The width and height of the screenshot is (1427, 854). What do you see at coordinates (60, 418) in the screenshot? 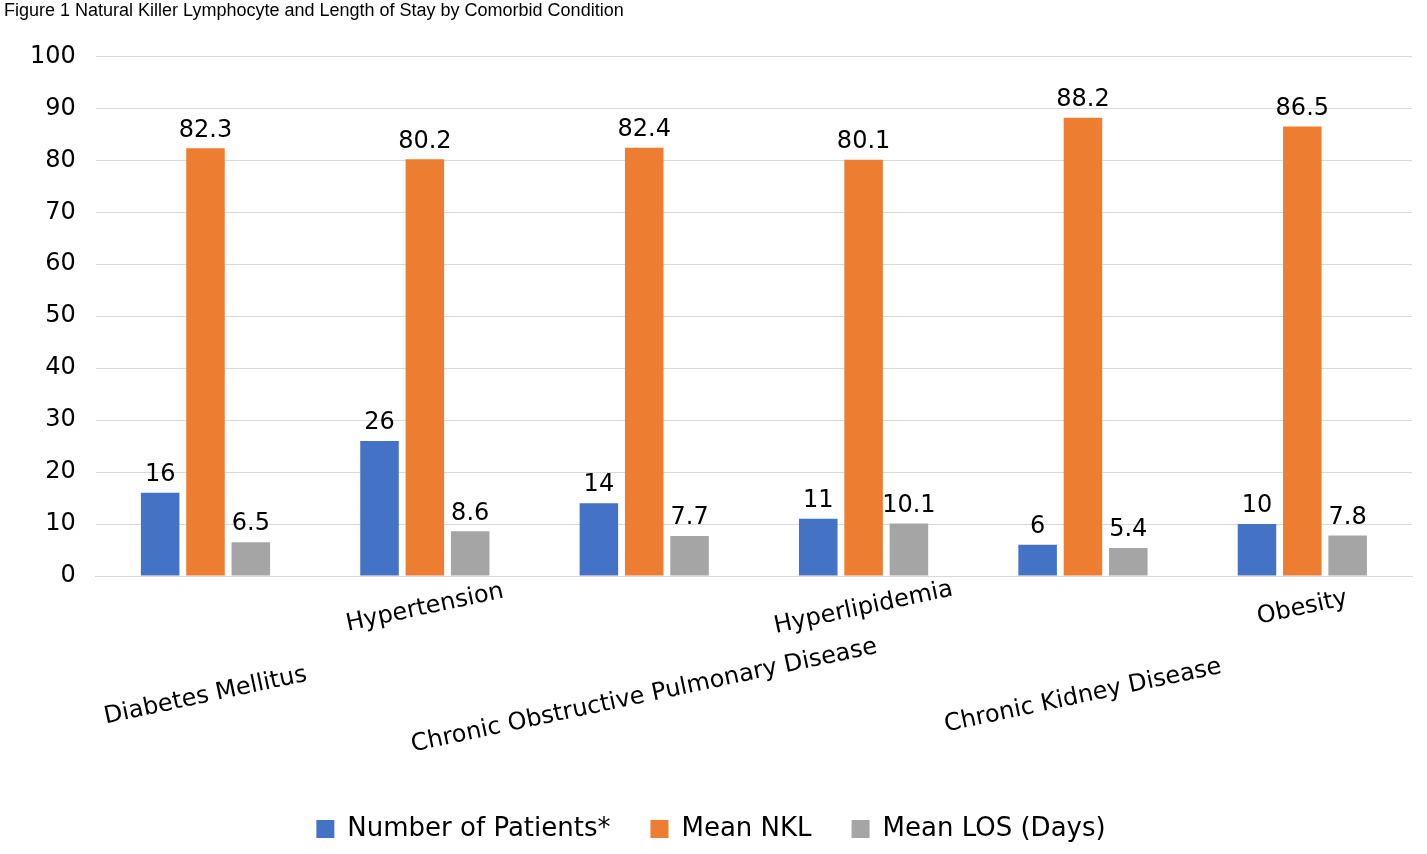
I see `y-tick-label: 30` at bounding box center [60, 418].